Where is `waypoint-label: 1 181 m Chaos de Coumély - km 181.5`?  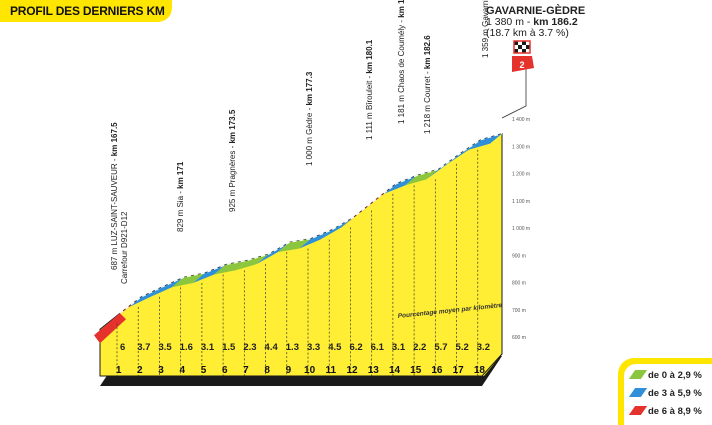
waypoint-label: 1 181 m Chaos de Coumély - km 181.5 is located at coordinates (401, 62).